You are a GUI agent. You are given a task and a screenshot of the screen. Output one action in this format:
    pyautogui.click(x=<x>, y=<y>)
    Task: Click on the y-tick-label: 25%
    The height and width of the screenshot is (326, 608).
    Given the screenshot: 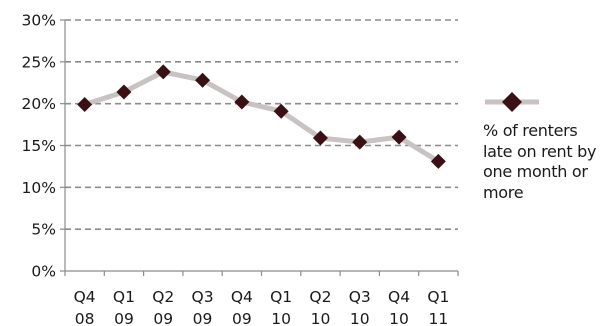 What is the action you would take?
    pyautogui.click(x=39, y=62)
    